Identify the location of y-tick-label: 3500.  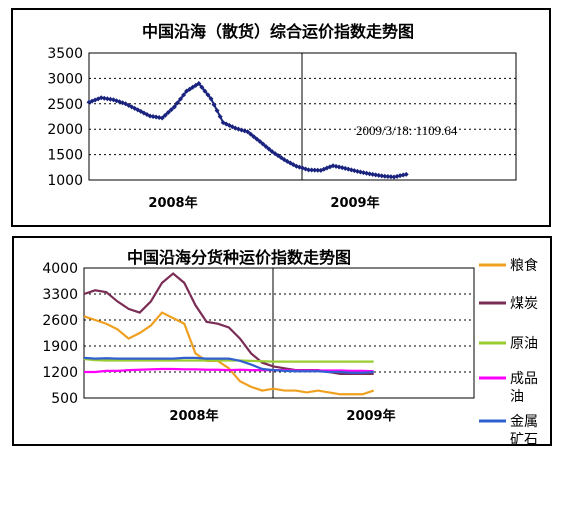
(65, 54).